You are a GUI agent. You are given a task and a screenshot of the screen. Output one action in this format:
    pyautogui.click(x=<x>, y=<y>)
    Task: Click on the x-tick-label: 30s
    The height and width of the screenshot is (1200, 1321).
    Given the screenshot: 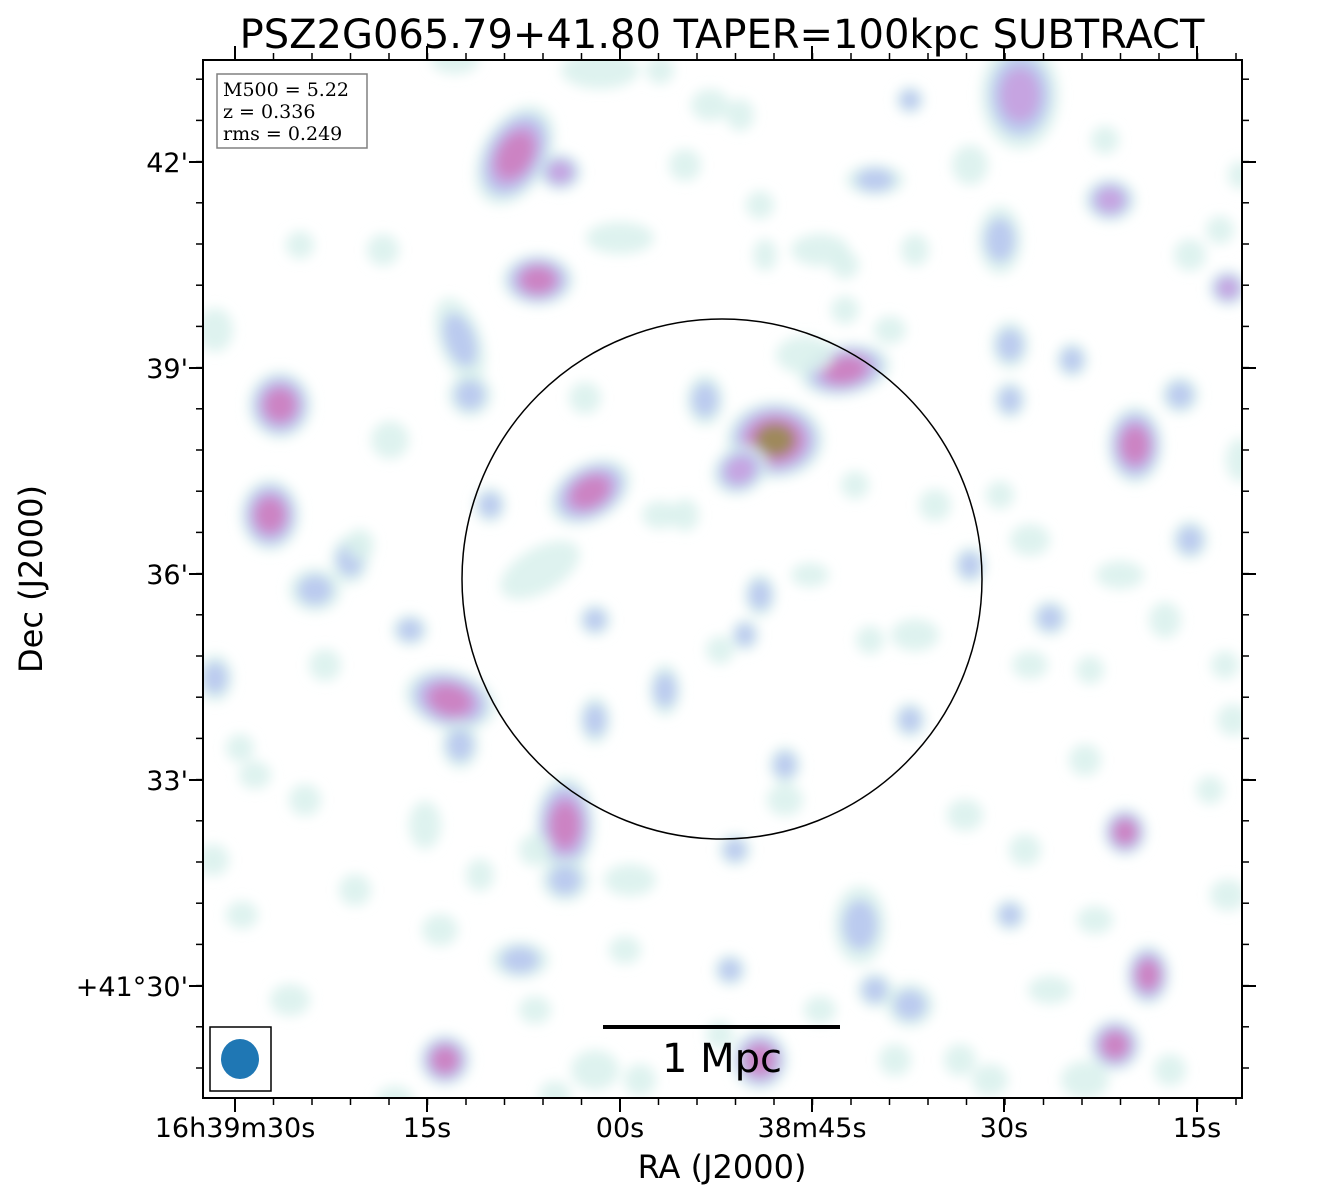 What is the action you would take?
    pyautogui.click(x=1004, y=1128)
    